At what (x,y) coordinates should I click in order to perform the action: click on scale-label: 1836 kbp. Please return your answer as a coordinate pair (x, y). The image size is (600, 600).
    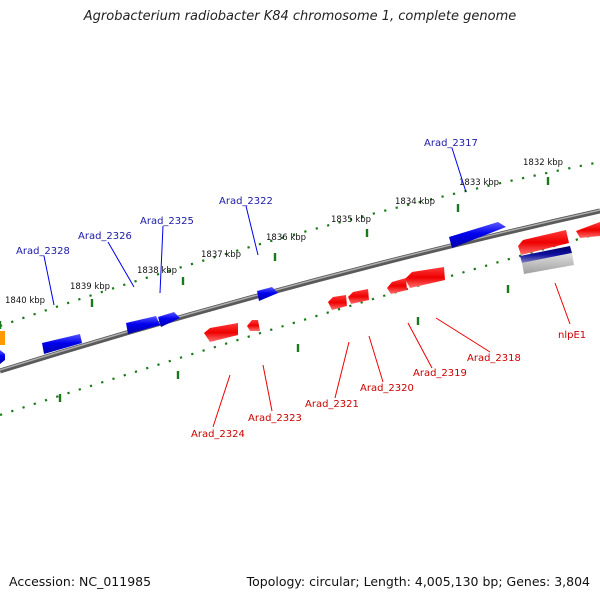
    Looking at the image, I should click on (286, 238).